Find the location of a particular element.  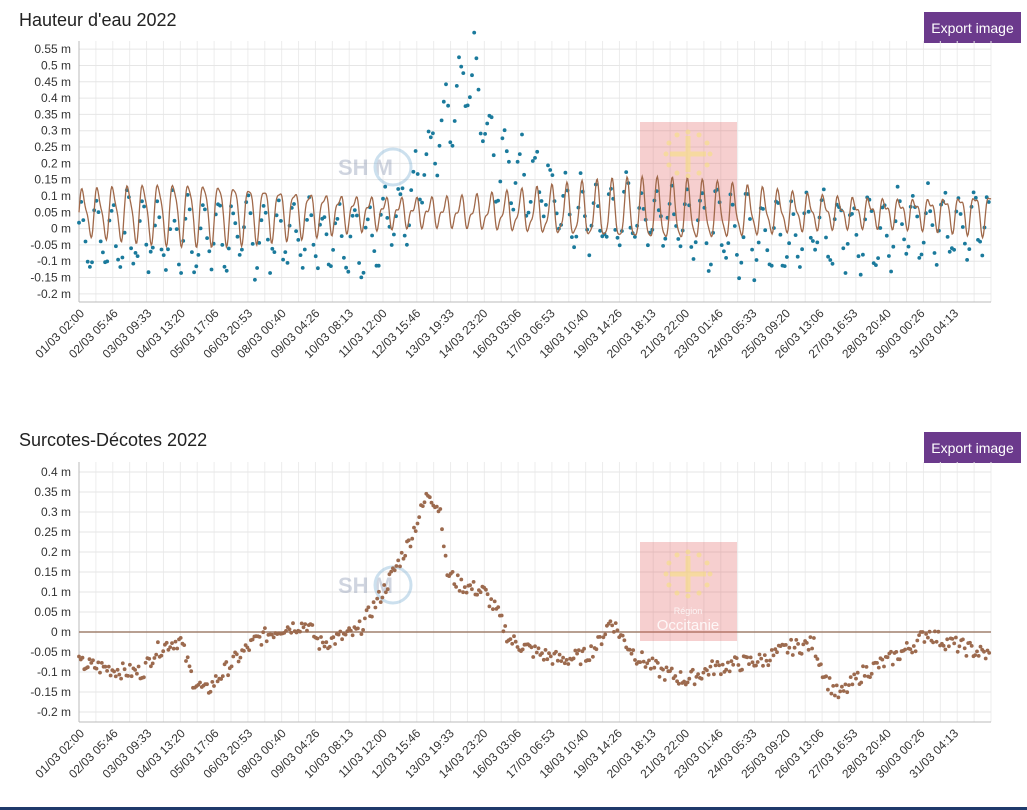

y-tick-label: 0.15 m is located at coordinates (52, 180).